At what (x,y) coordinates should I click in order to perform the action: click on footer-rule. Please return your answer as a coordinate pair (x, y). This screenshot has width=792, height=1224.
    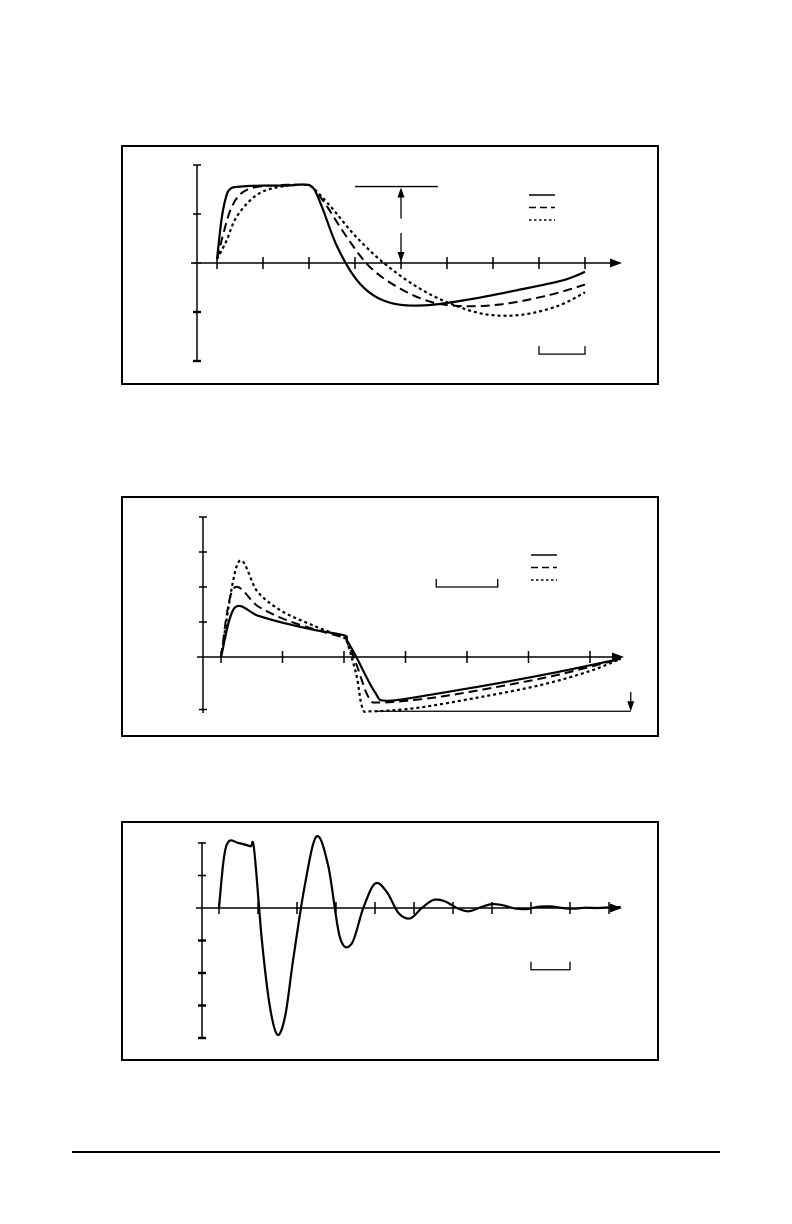
    Looking at the image, I should click on (396, 1152).